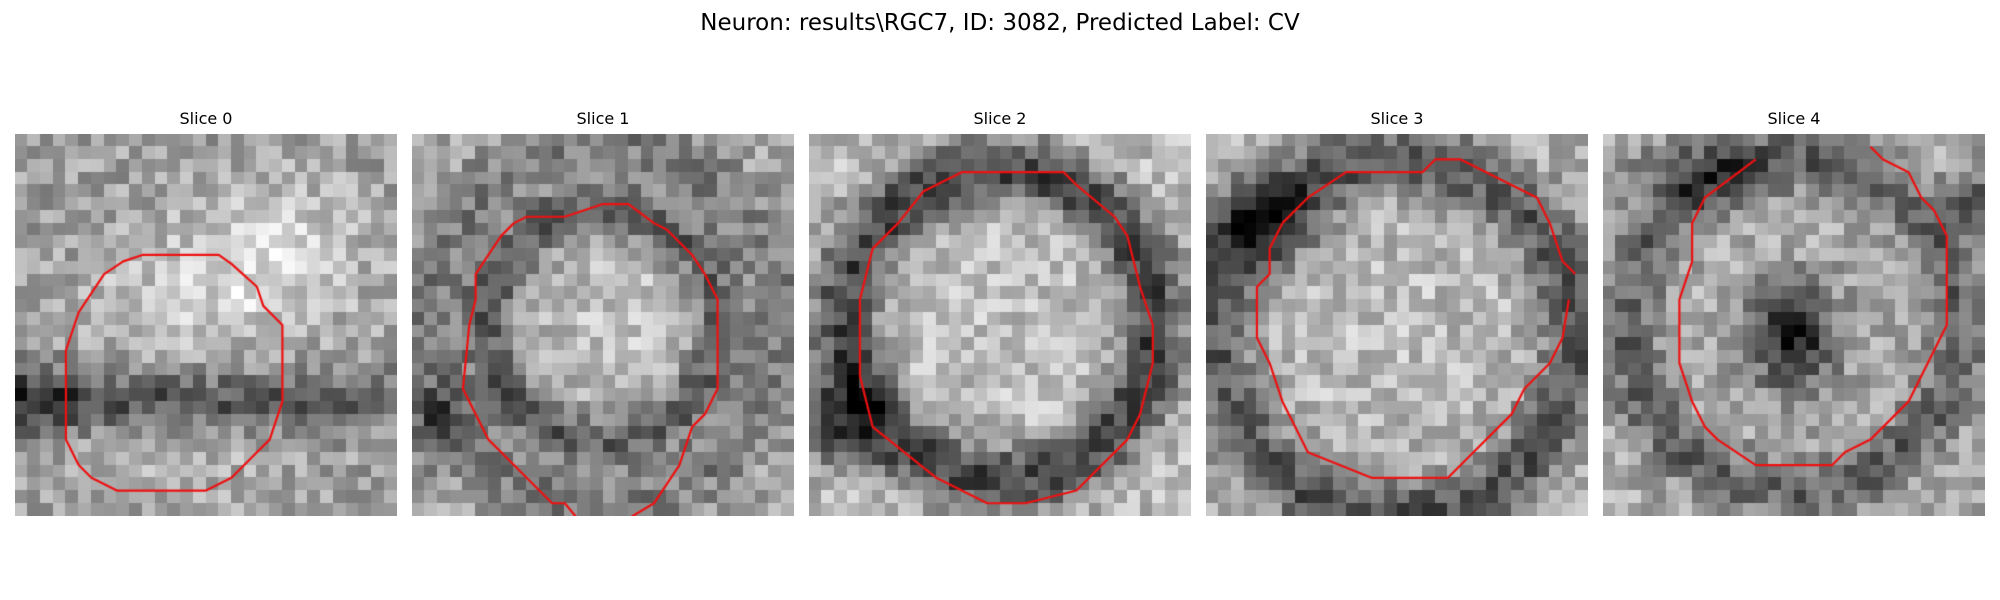 The height and width of the screenshot is (600, 2000). What do you see at coordinates (206, 118) in the screenshot?
I see `slice-title: Slice 0` at bounding box center [206, 118].